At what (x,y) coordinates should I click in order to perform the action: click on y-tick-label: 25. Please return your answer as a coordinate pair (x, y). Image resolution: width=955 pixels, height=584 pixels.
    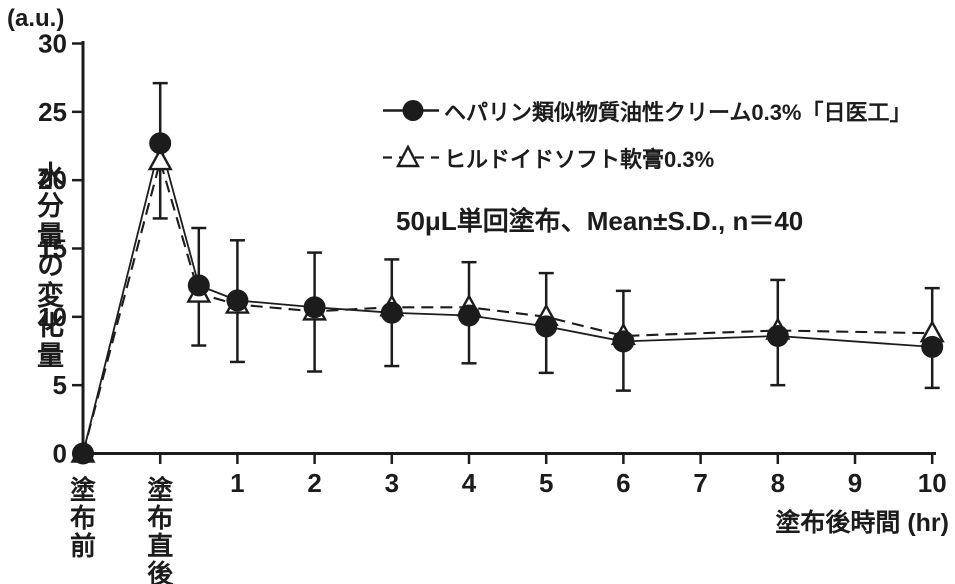
    Looking at the image, I should click on (52, 112).